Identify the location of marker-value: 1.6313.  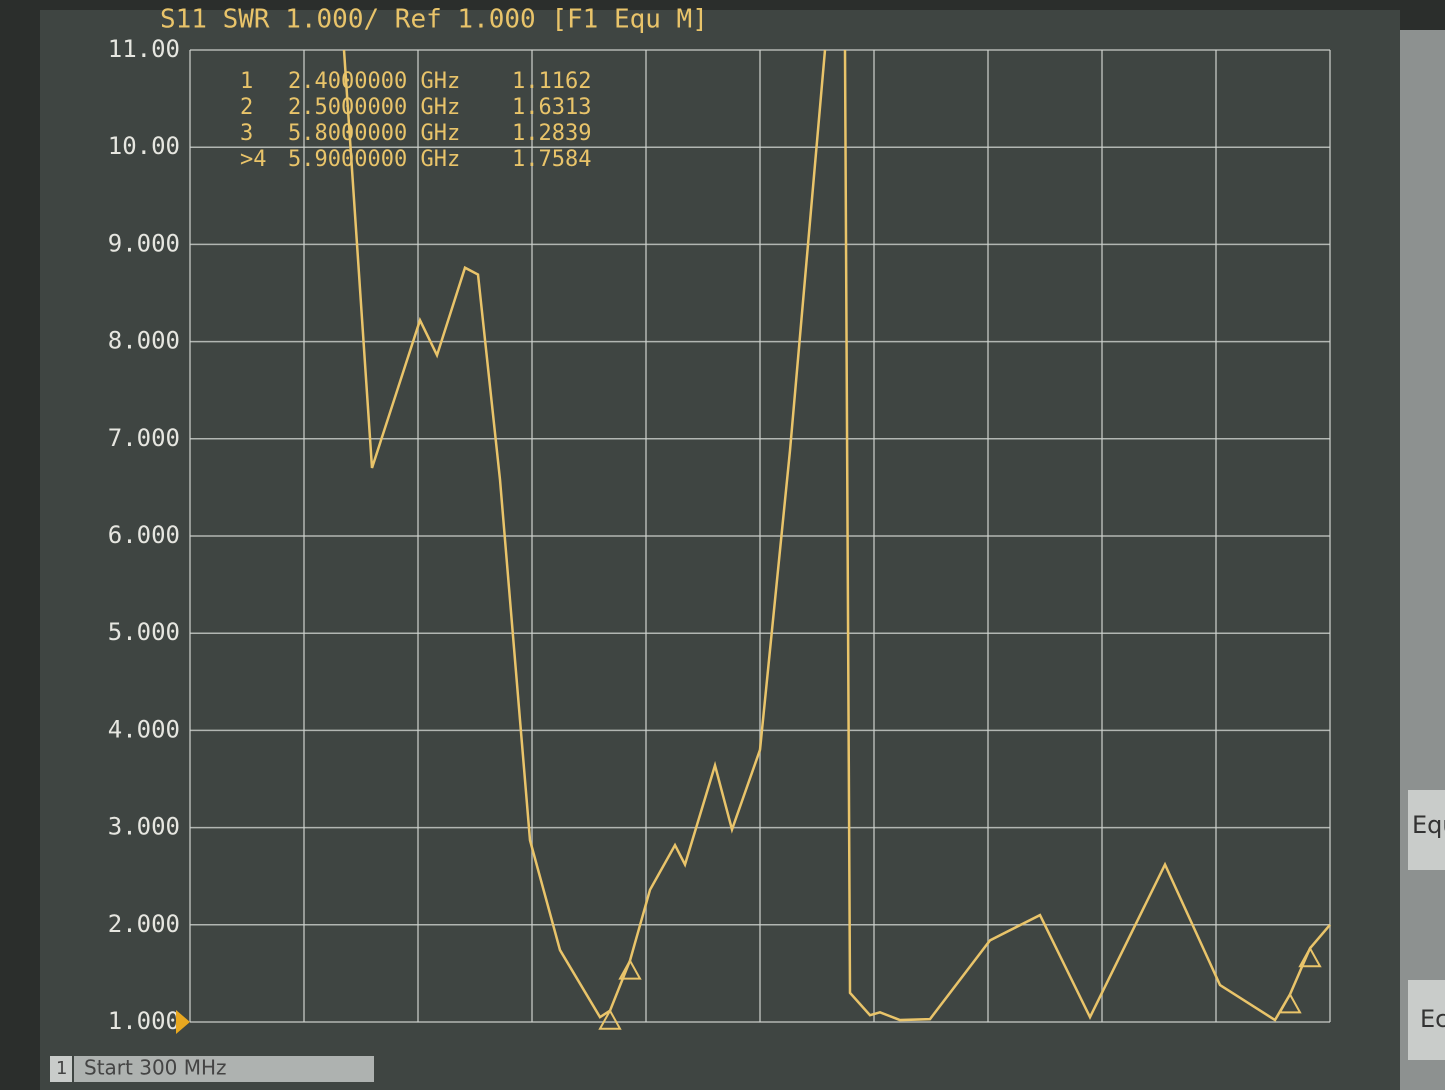
(551, 107).